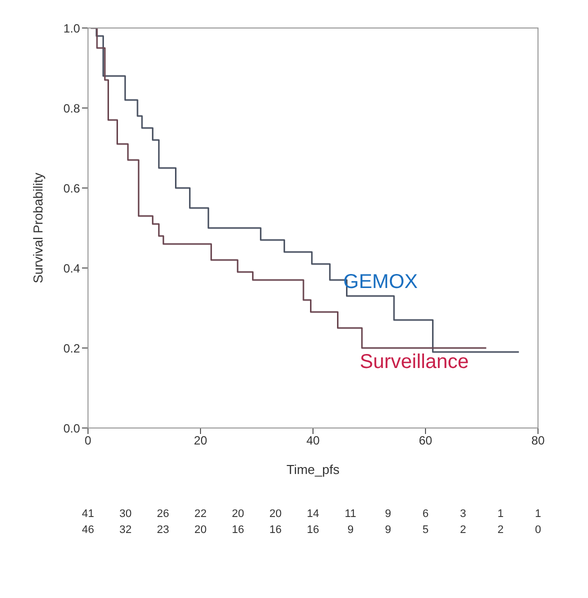  What do you see at coordinates (538, 441) in the screenshot?
I see `x-tick-label: 80` at bounding box center [538, 441].